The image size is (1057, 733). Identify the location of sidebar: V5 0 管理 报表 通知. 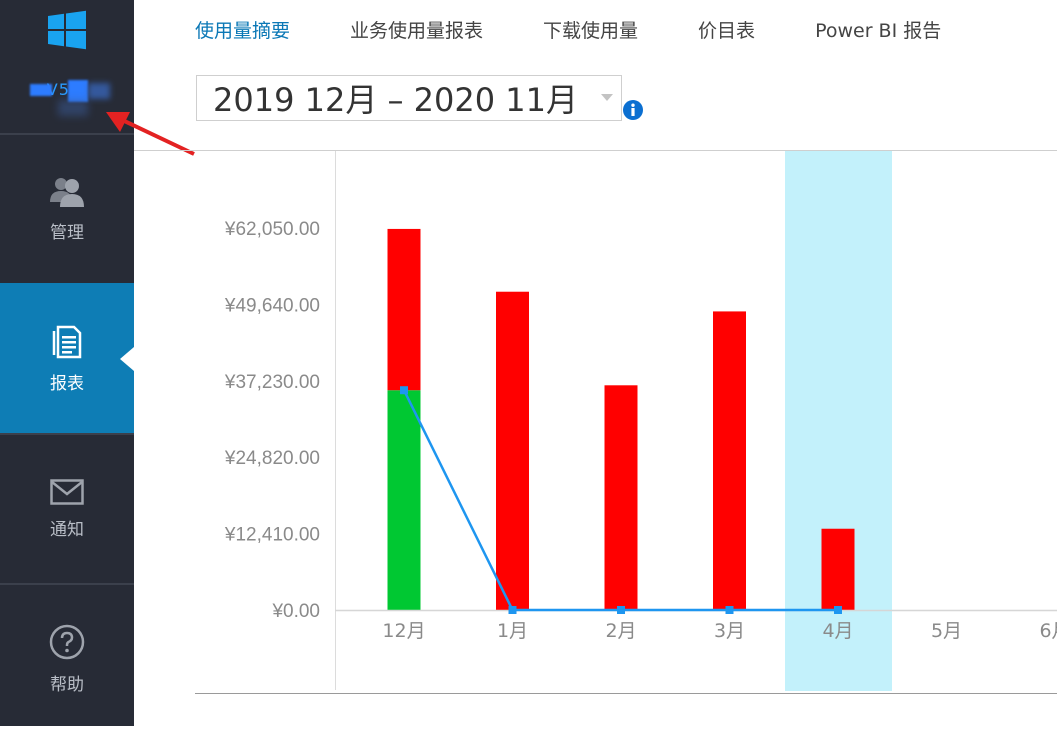
(67, 363).